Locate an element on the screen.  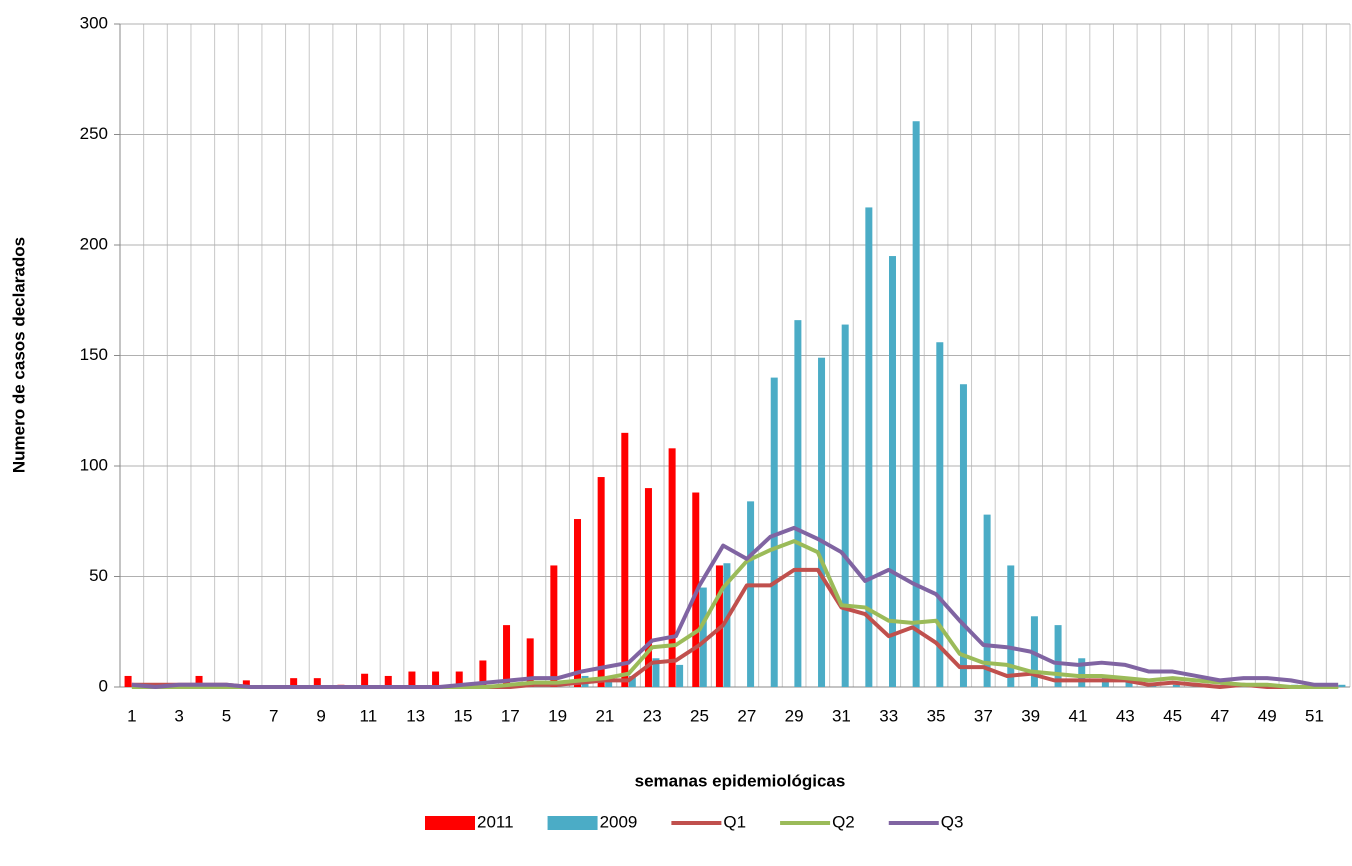
x-tick-label: 21 is located at coordinates (604, 715).